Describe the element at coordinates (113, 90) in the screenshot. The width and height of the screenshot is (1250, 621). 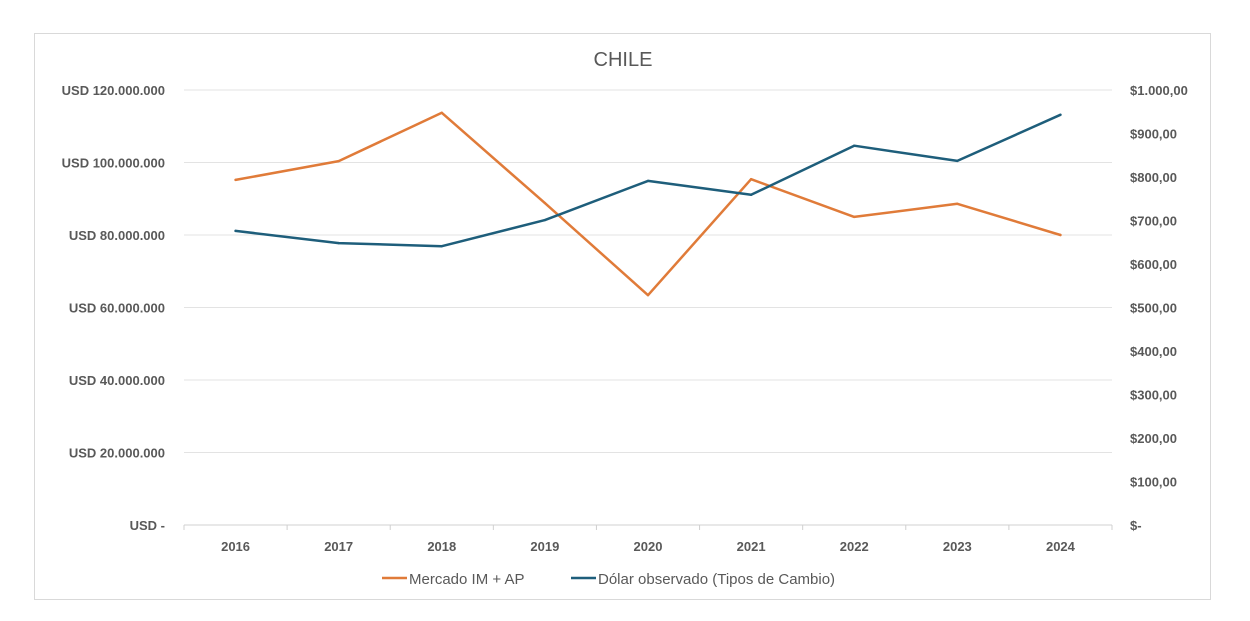
I see `left-y-tick-label: USD 120.000.000` at that location.